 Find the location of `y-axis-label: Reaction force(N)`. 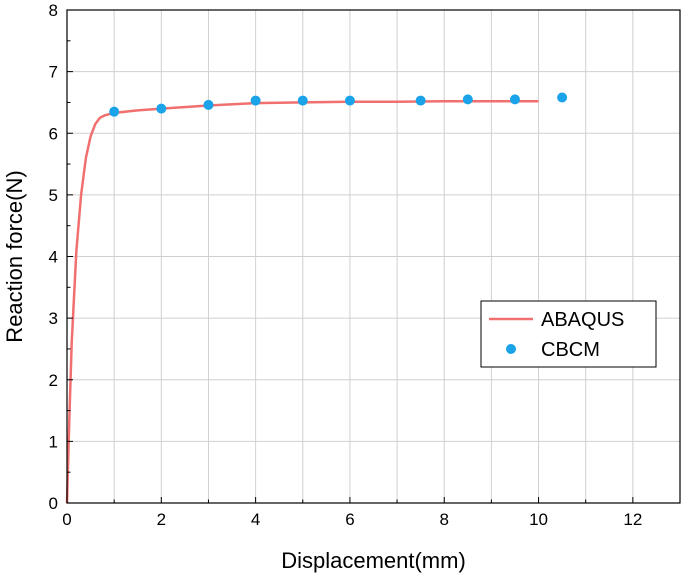

y-axis-label: Reaction force(N) is located at coordinates (14, 256).